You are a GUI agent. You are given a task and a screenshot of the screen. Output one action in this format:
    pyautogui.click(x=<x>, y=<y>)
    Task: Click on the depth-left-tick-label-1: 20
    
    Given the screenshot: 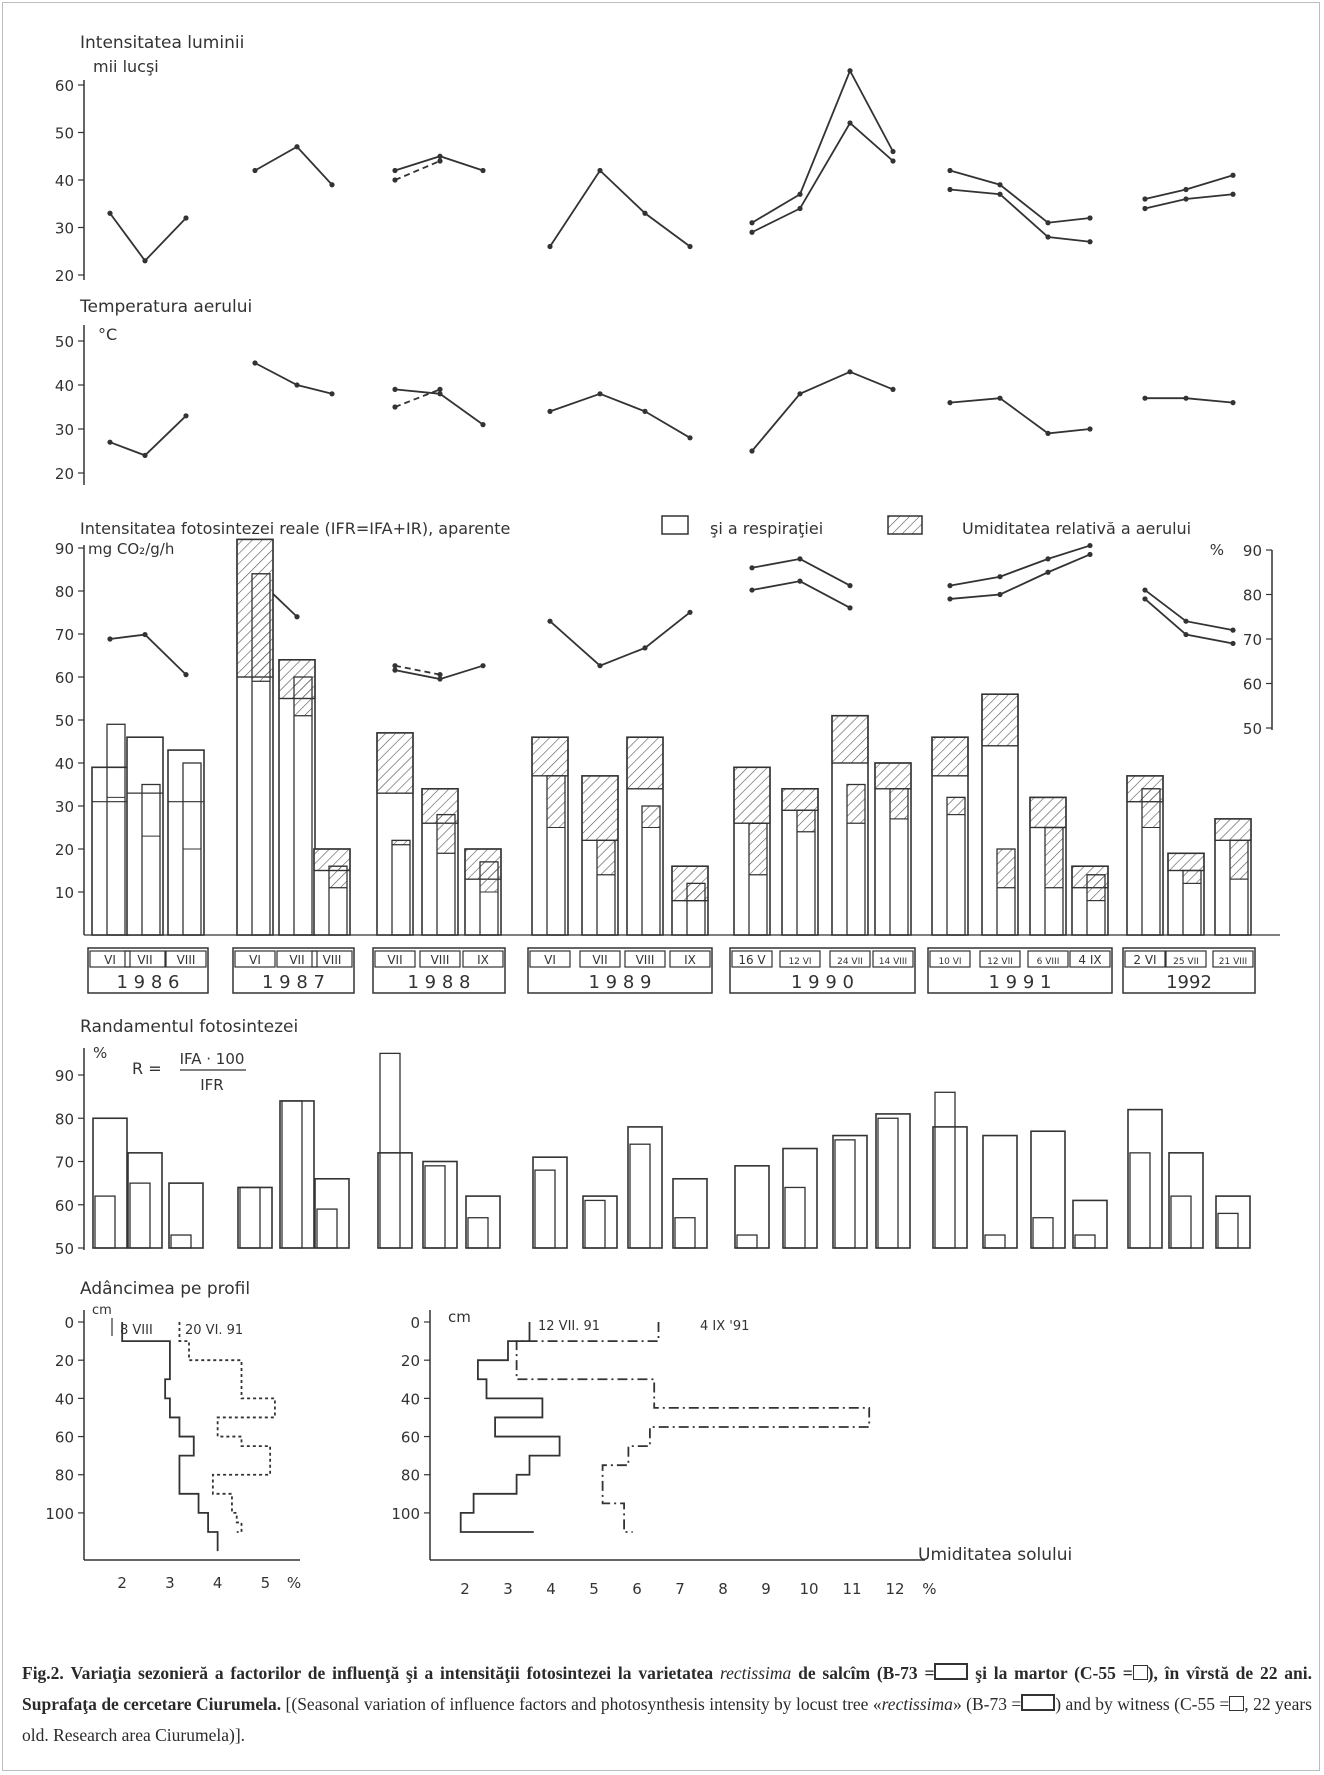 What is the action you would take?
    pyautogui.click(x=64, y=1361)
    